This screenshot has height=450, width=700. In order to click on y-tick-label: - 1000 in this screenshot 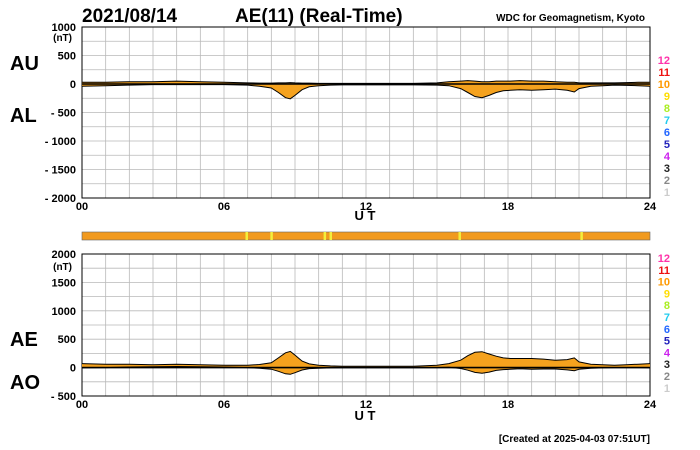, I will do `click(60, 142)`.